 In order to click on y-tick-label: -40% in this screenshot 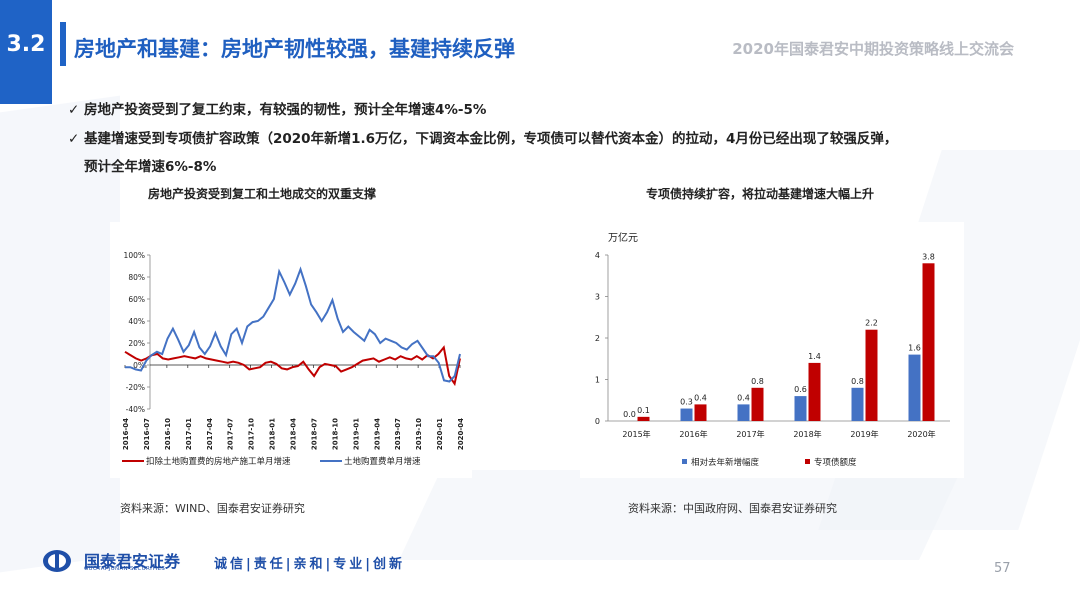, I will do `click(135, 409)`.